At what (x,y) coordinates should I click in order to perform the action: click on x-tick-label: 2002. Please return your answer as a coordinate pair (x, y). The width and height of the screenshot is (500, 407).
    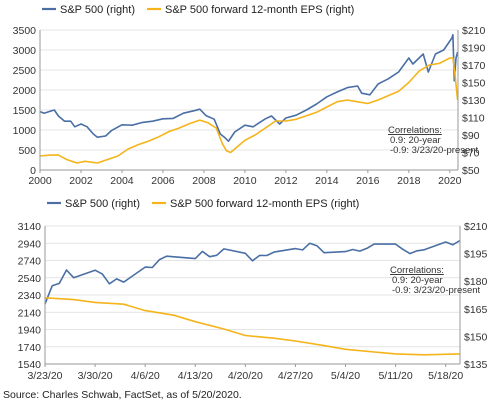
    Looking at the image, I should click on (81, 181).